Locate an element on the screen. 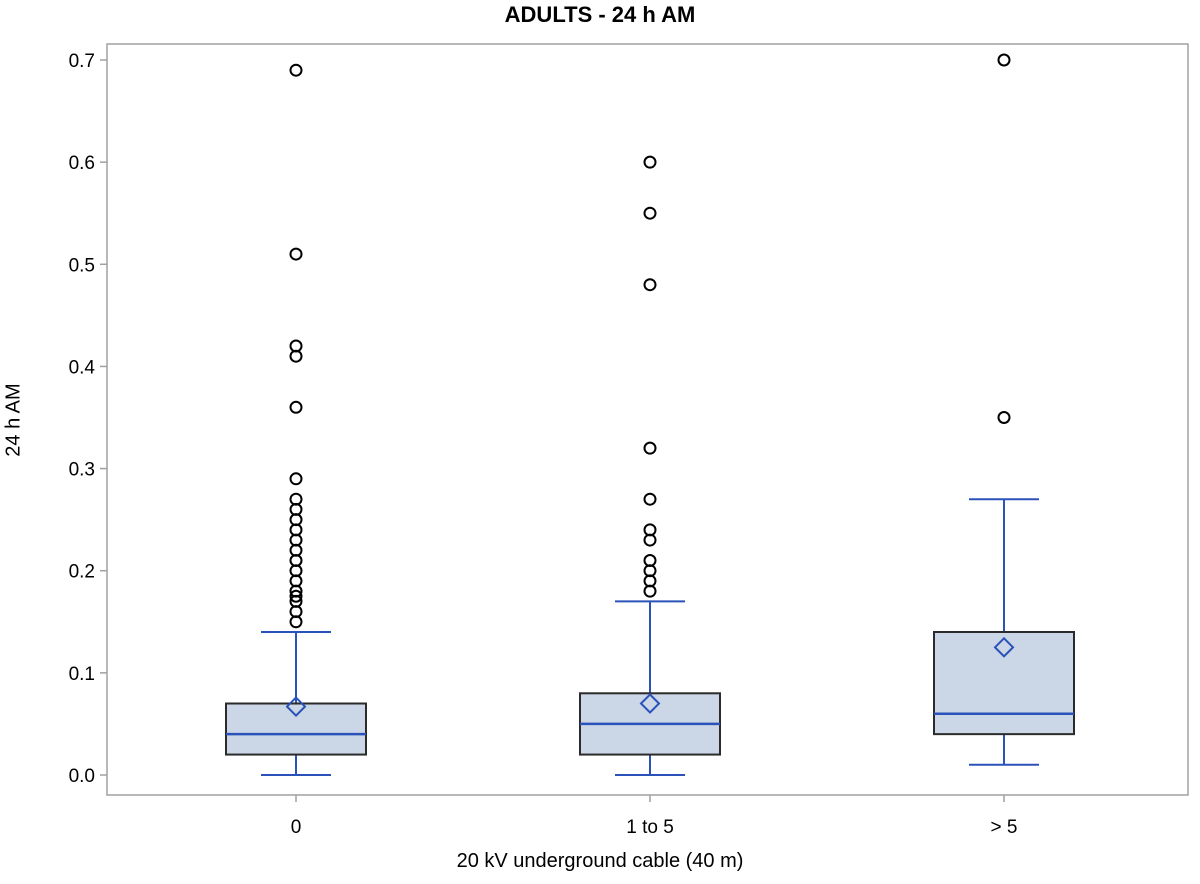 The height and width of the screenshot is (884, 1200). x-tick-label: 0 is located at coordinates (296, 827).